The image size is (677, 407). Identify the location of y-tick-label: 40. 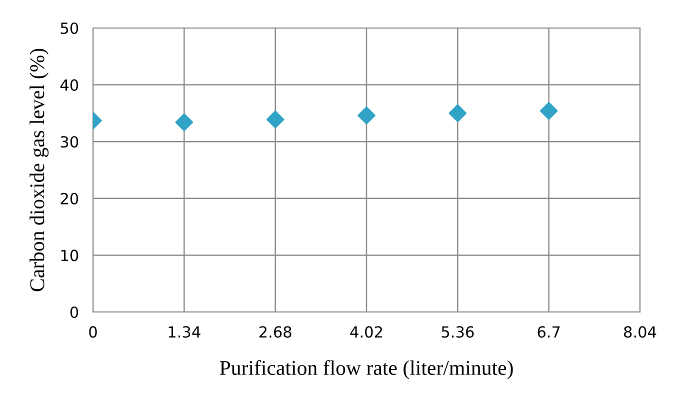
(69, 85).